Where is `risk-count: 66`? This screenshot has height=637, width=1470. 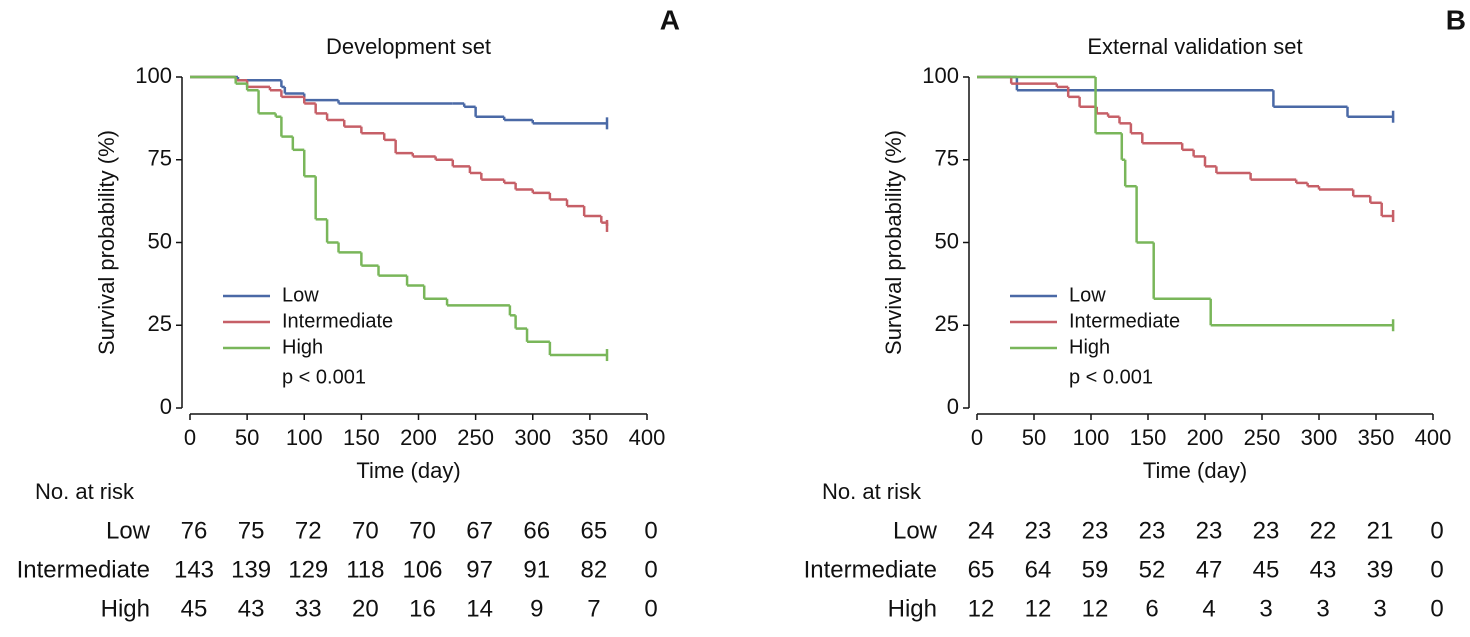
risk-count: 66 is located at coordinates (536, 530).